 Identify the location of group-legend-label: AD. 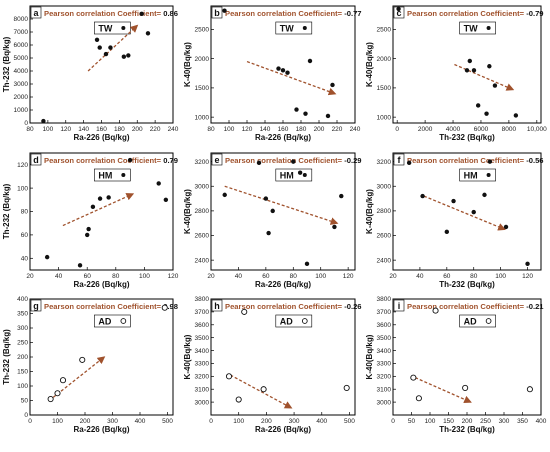
(470, 322).